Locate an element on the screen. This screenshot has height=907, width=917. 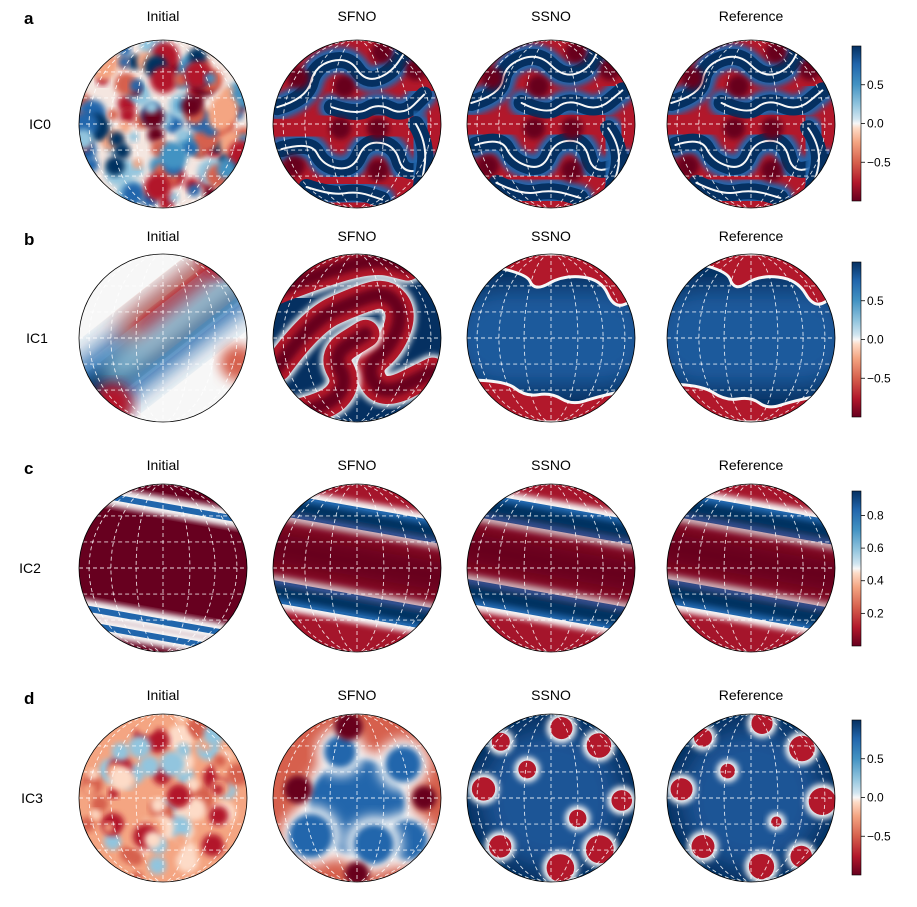
sphere-plot-initial is located at coordinates (163, 124).